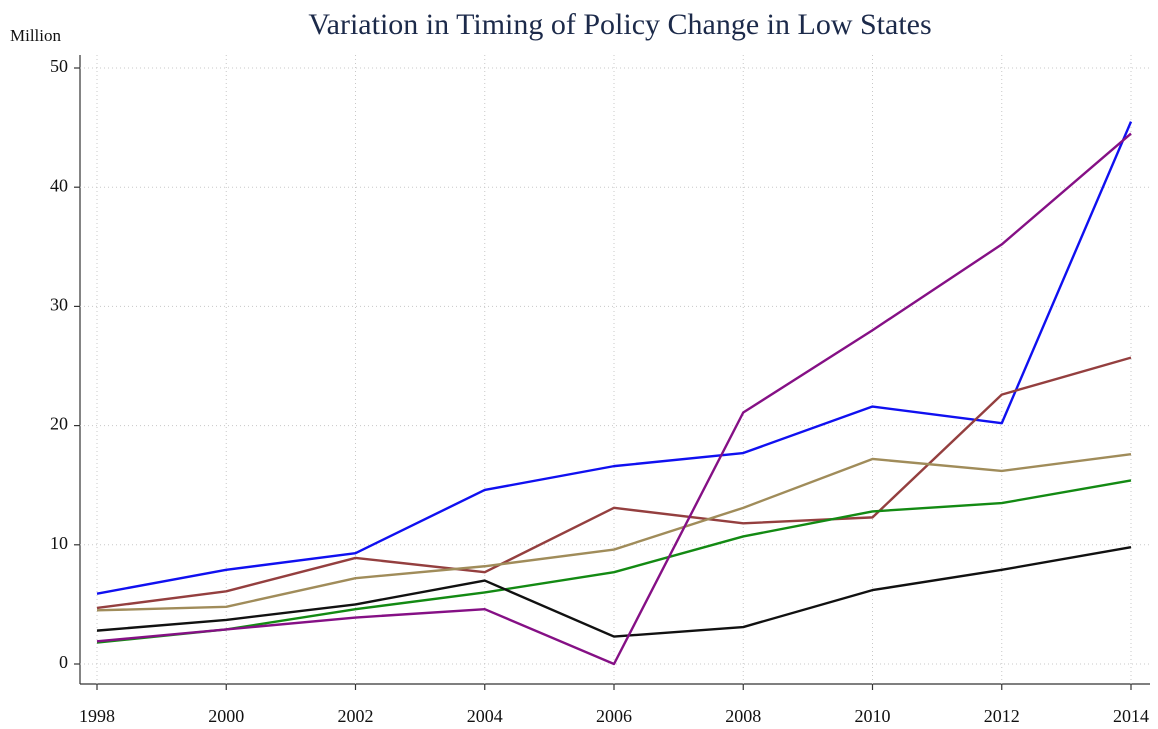  Describe the element at coordinates (36, 35) in the screenshot. I see `y-axis-label: Million` at that location.